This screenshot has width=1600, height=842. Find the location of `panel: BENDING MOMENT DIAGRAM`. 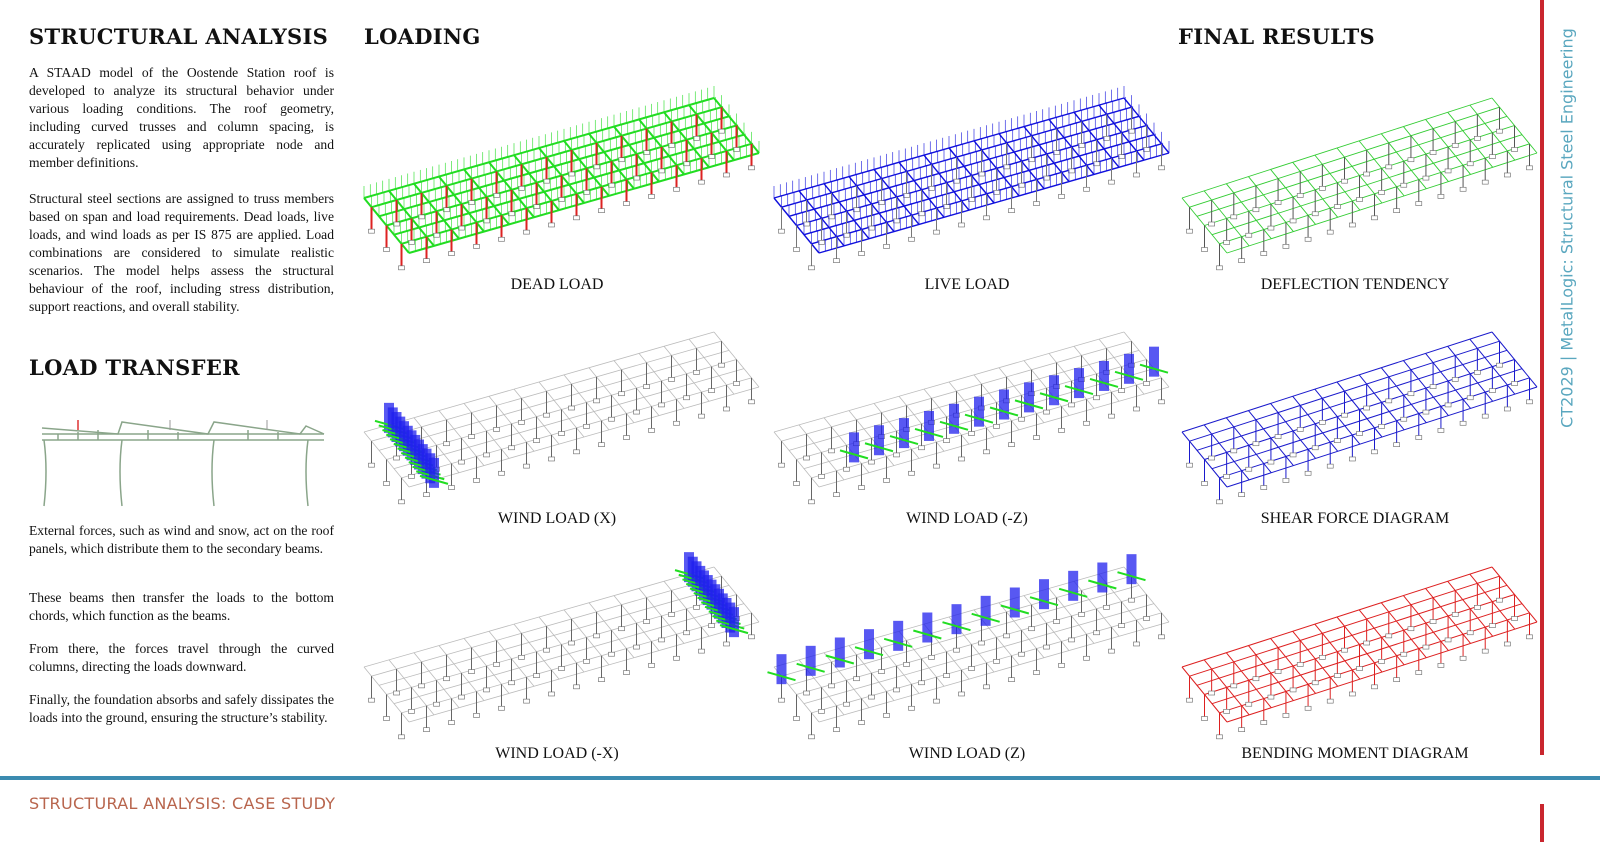

panel: BENDING MOMENT DIAGRAM is located at coordinates (1355, 646).